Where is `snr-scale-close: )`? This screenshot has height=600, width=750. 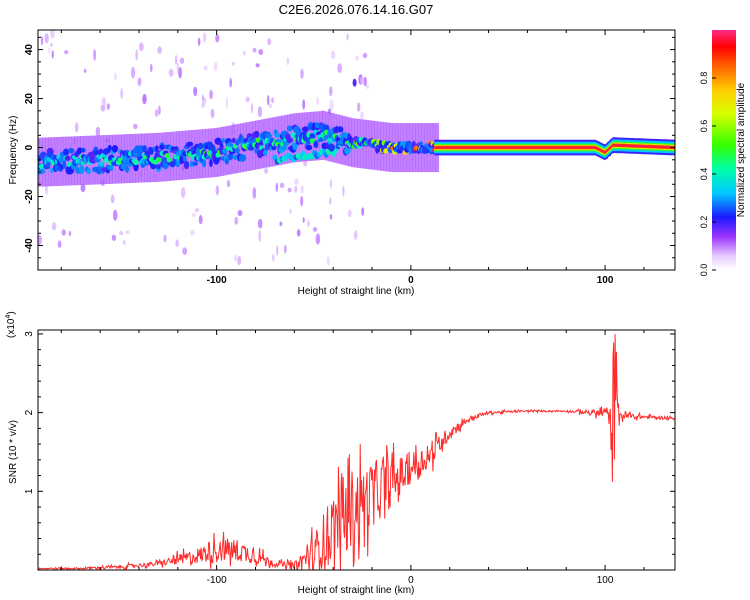
snr-scale-close: ) is located at coordinates (11, 312).